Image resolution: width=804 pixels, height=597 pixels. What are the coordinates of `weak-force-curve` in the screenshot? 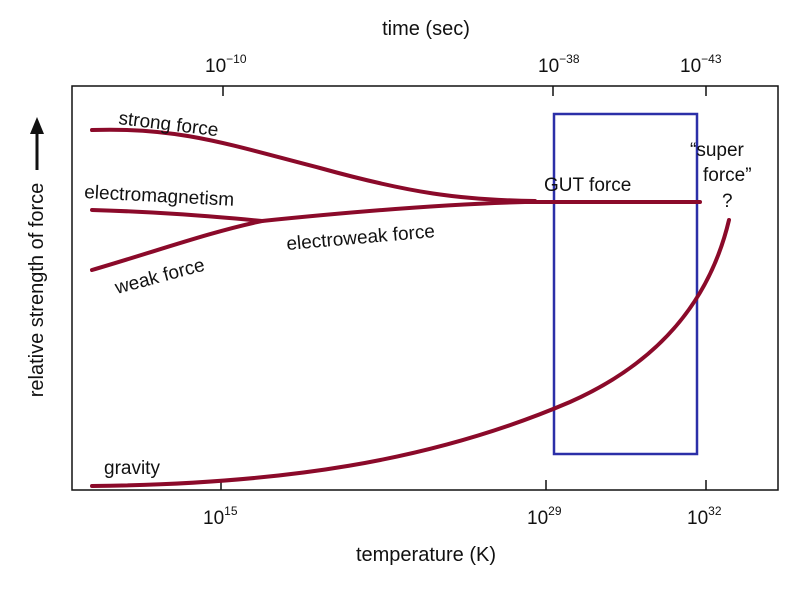 It's located at (177, 245).